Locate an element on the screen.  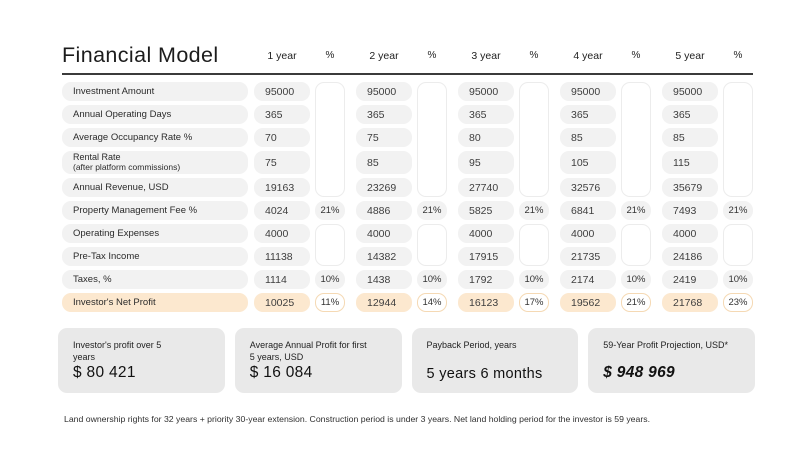
cell-value: 21768 is located at coordinates (690, 302).